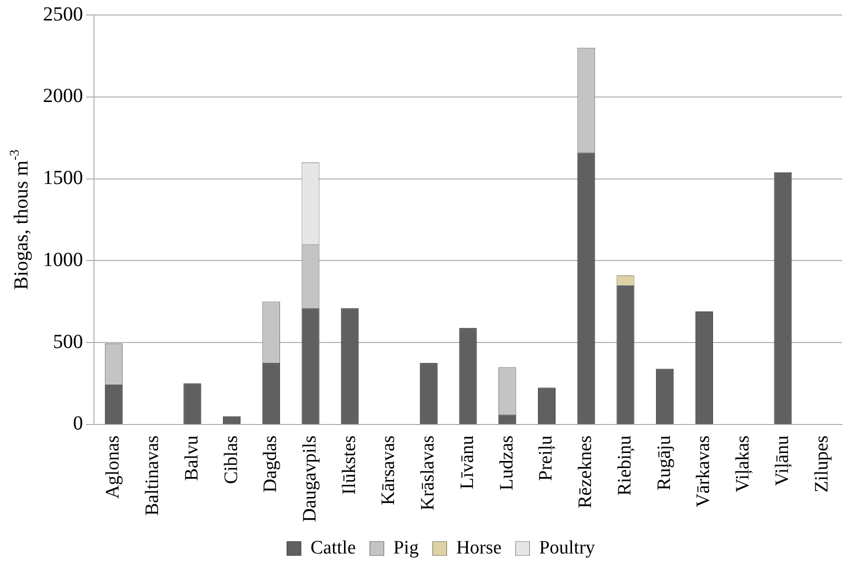 This screenshot has height=572, width=852. What do you see at coordinates (585, 471) in the screenshot?
I see `x-tick-label: Rēzeknes` at bounding box center [585, 471].